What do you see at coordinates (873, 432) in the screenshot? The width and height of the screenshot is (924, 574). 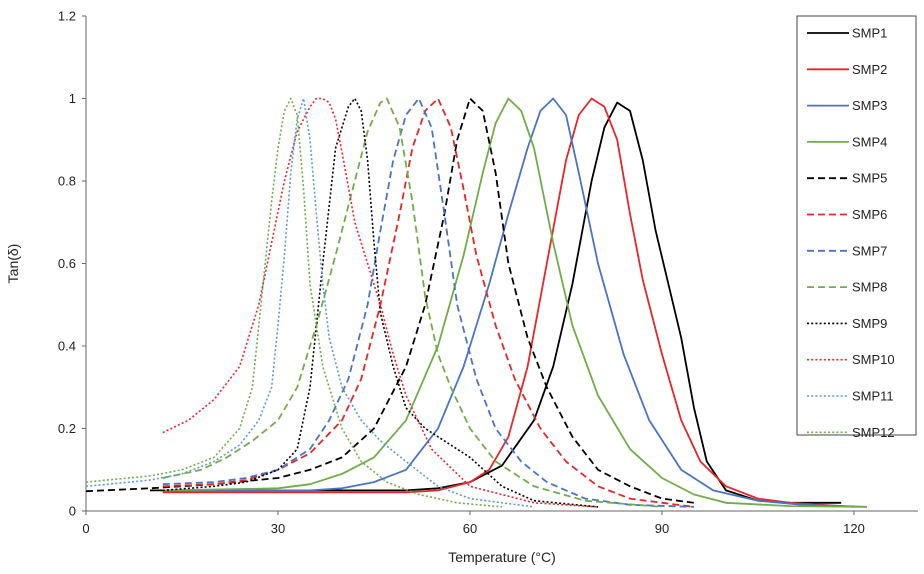 I see `legend-label-smp12: SMP12` at bounding box center [873, 432].